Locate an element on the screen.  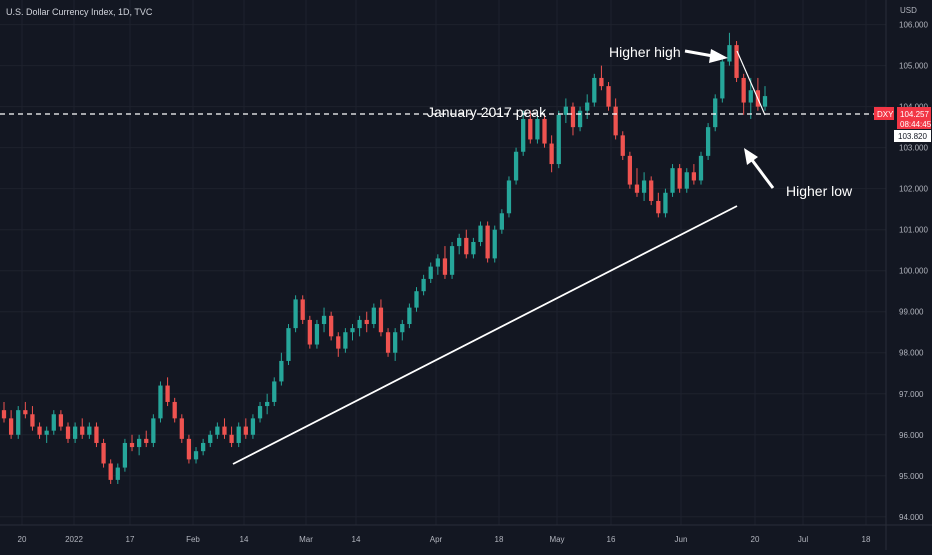
higher-high-arrow-icon is located at coordinates (706, 56).